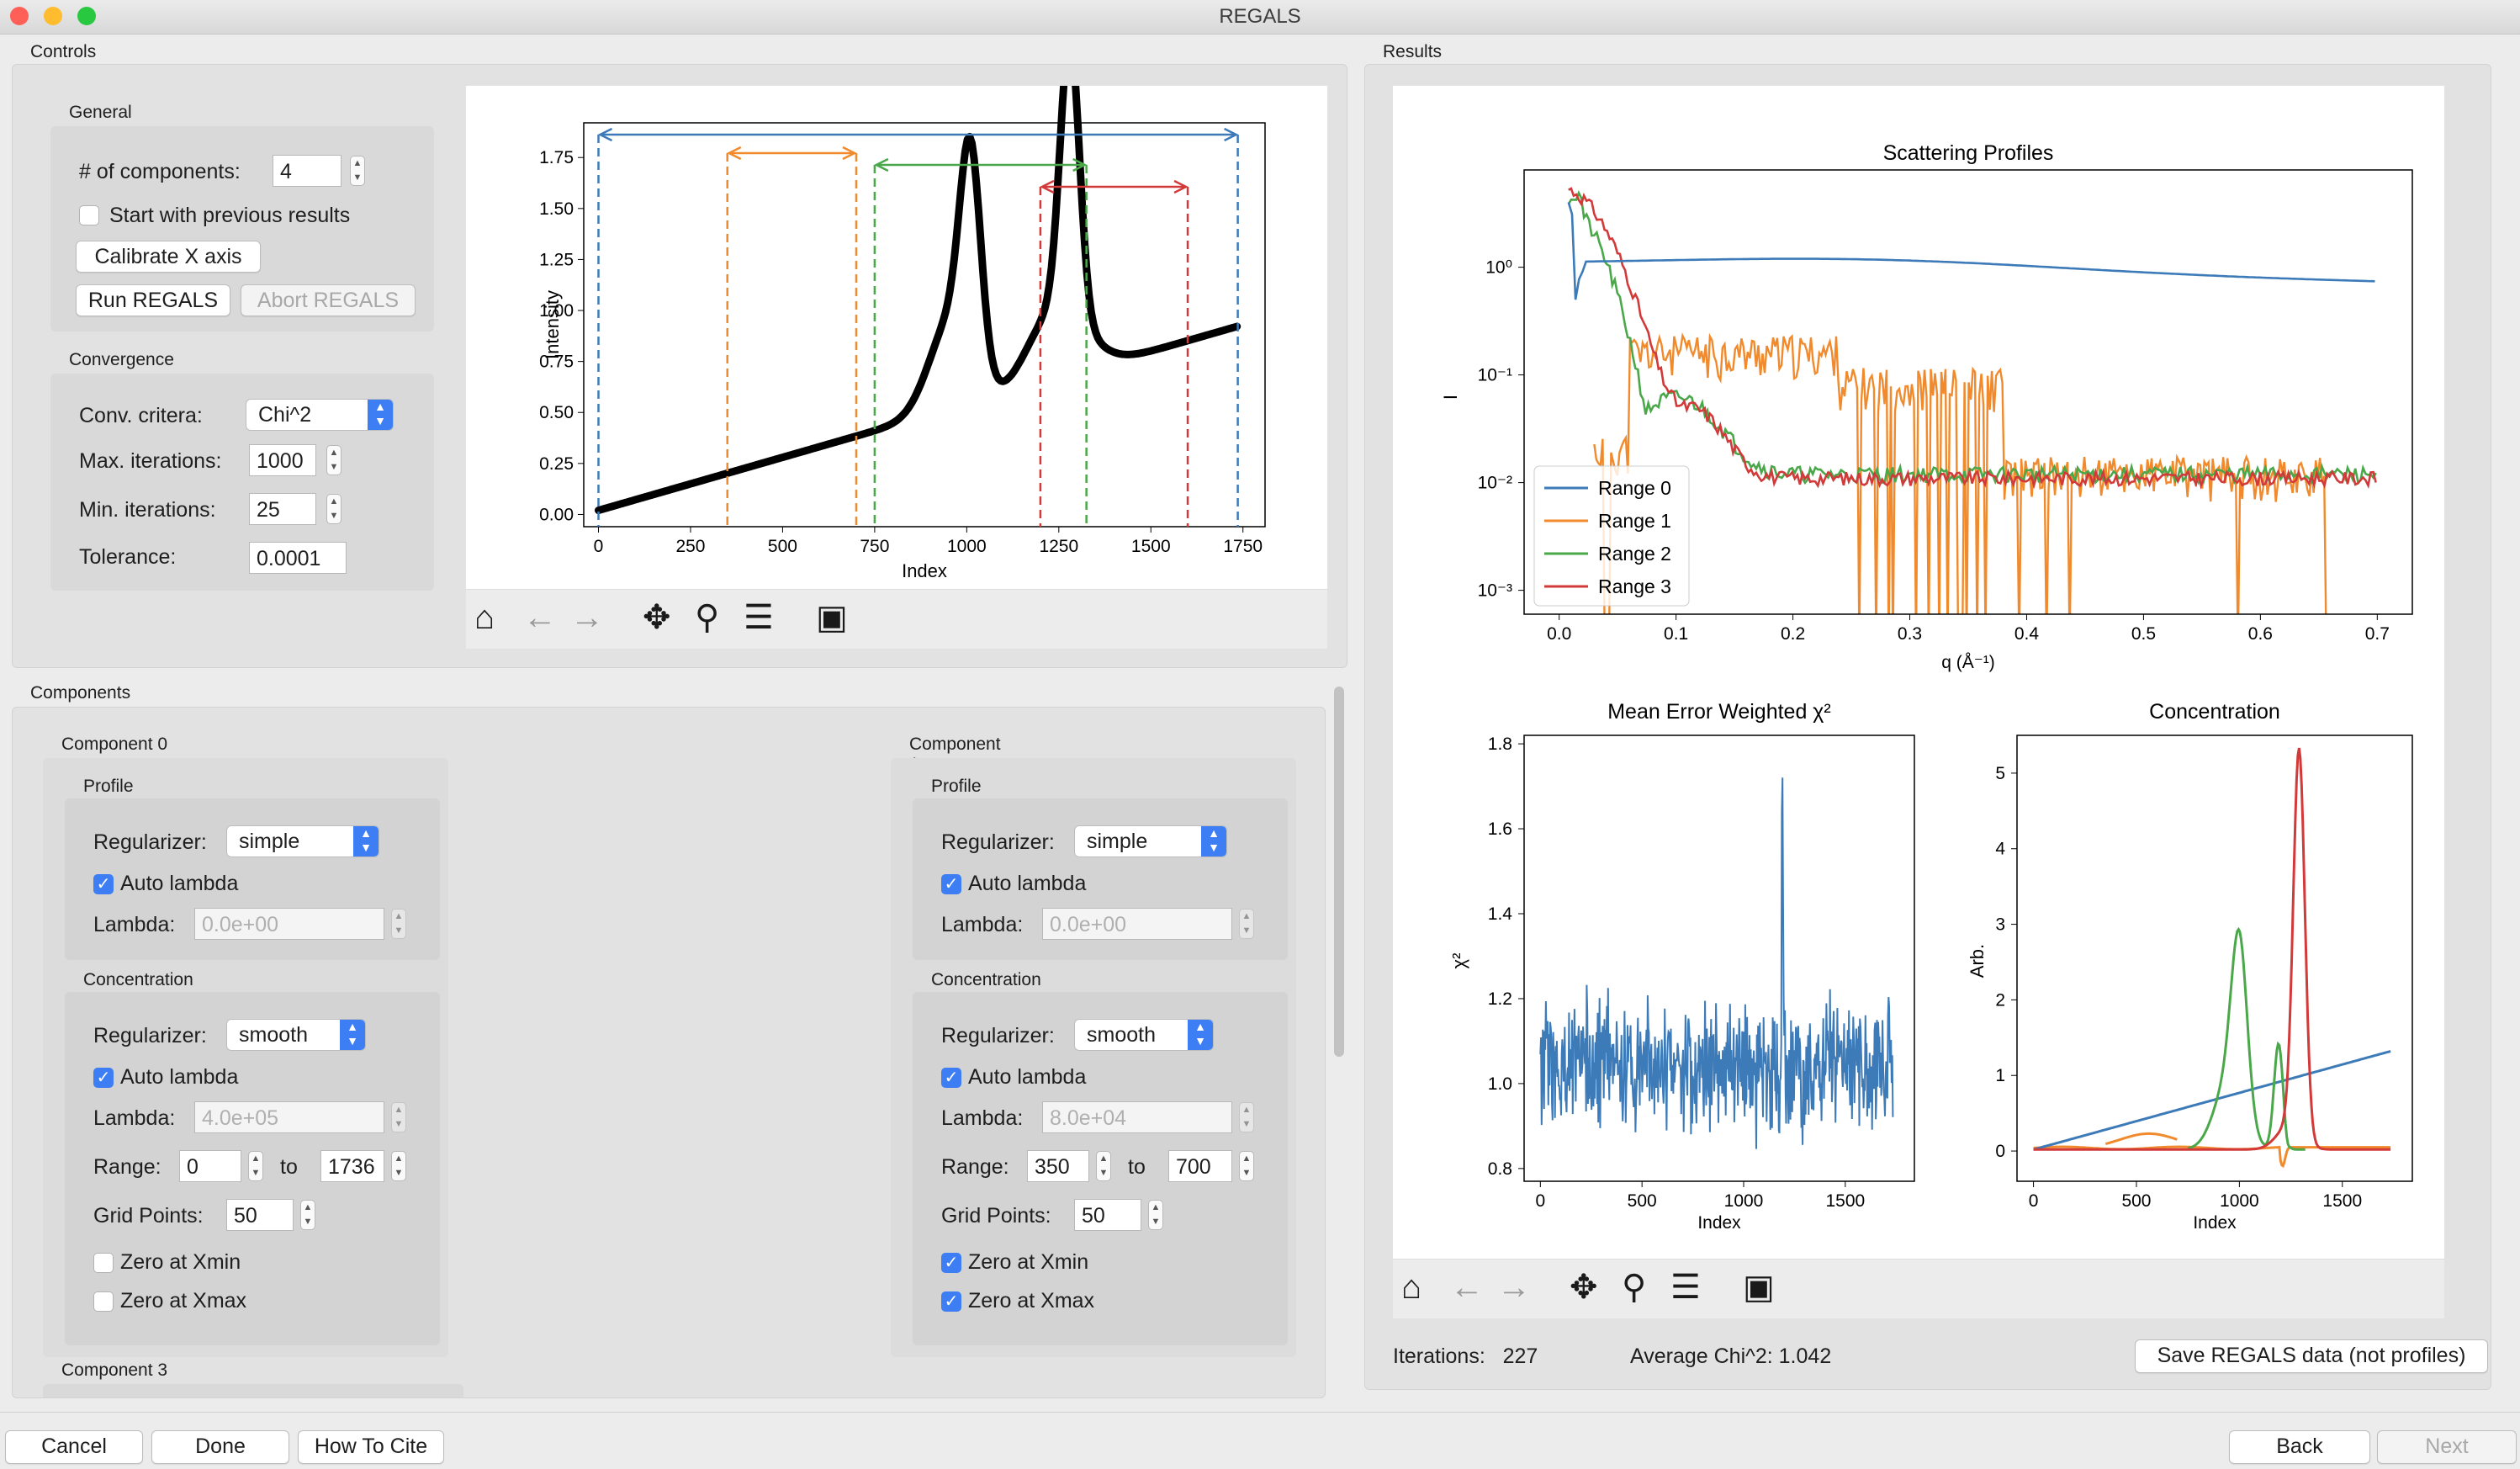 The width and height of the screenshot is (2520, 1469). Describe the element at coordinates (333, 509) in the screenshot. I see `min-iter-stepper: ▲ ▼` at that location.